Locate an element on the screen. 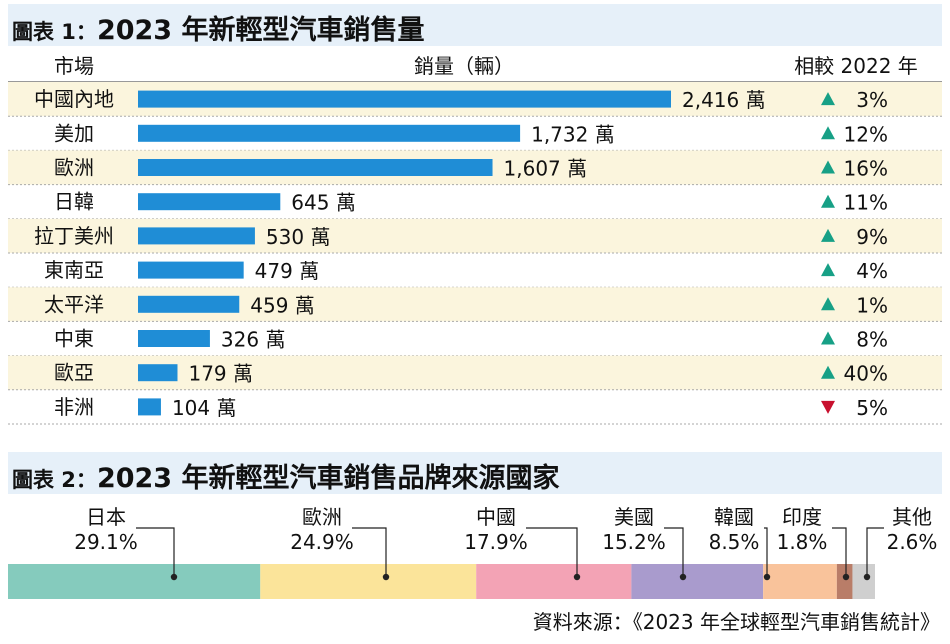 The height and width of the screenshot is (644, 950). market-label: 日韓 is located at coordinates (74, 202).